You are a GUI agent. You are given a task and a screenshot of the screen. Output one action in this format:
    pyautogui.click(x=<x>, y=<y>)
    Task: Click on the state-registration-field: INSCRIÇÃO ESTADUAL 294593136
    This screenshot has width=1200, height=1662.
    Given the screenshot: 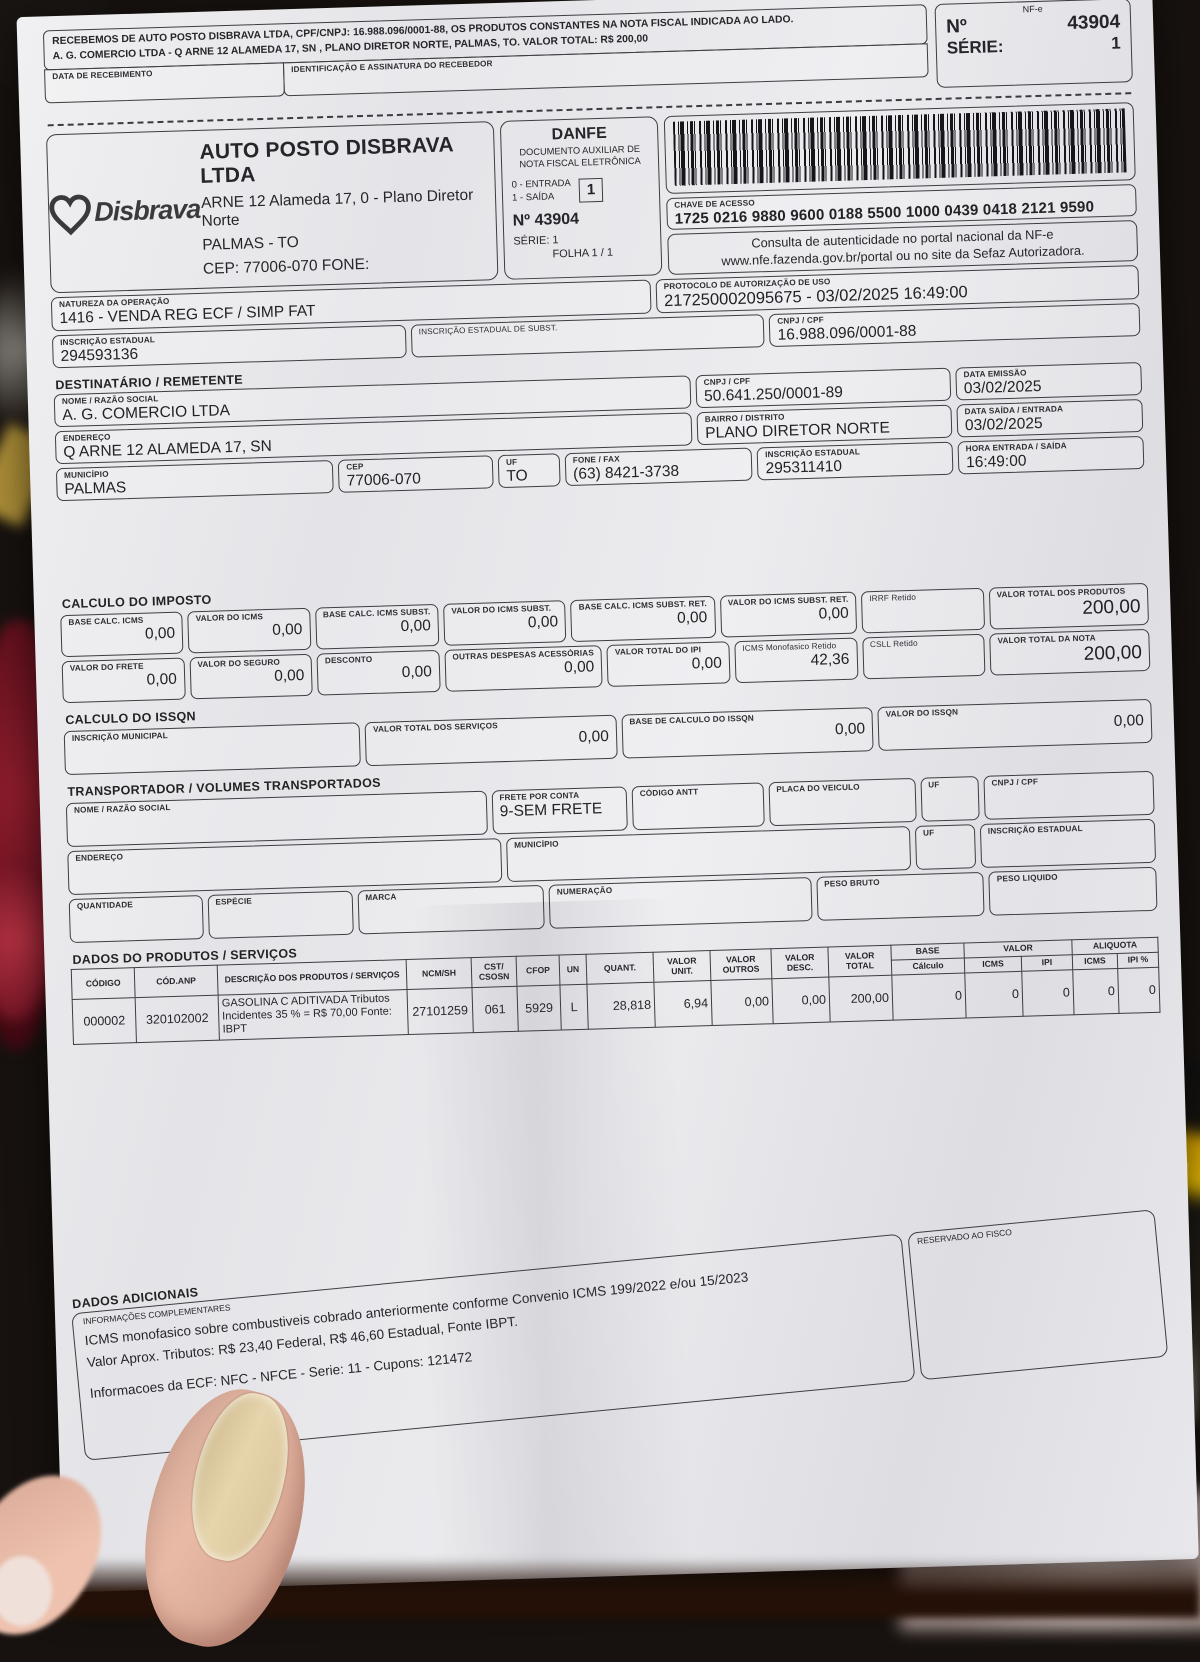 What is the action you would take?
    pyautogui.click(x=229, y=347)
    